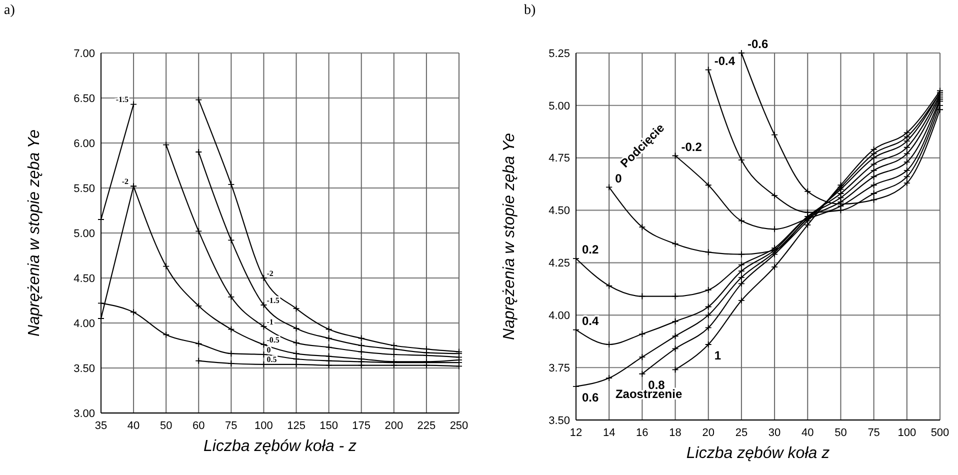  What do you see at coordinates (559, 54) in the screenshot?
I see `y-tick-label: 5.25` at bounding box center [559, 54].